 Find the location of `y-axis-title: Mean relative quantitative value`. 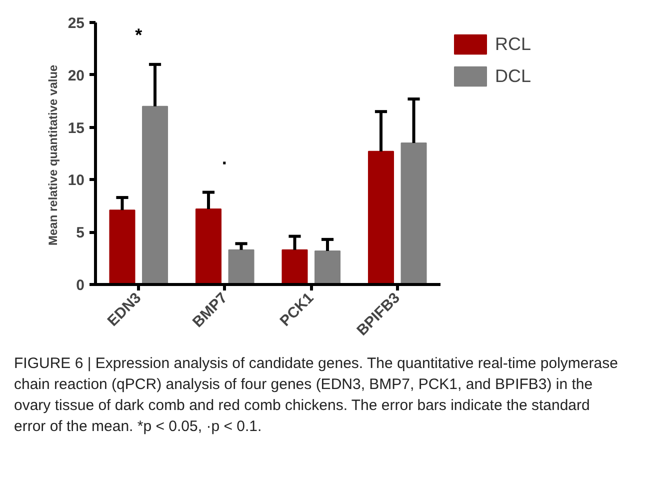

y-axis-title: Mean relative quantitative value is located at coordinates (53, 155).